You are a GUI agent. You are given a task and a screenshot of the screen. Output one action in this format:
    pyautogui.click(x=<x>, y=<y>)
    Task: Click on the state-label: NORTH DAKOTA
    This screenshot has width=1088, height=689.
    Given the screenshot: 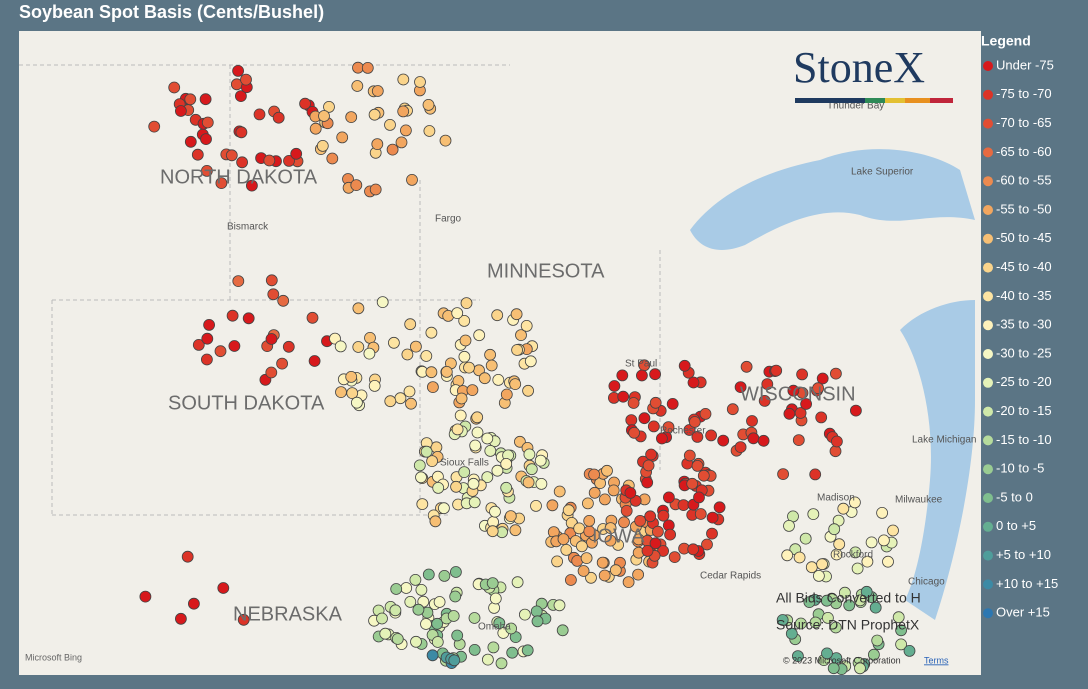 What is the action you would take?
    pyautogui.click(x=239, y=177)
    